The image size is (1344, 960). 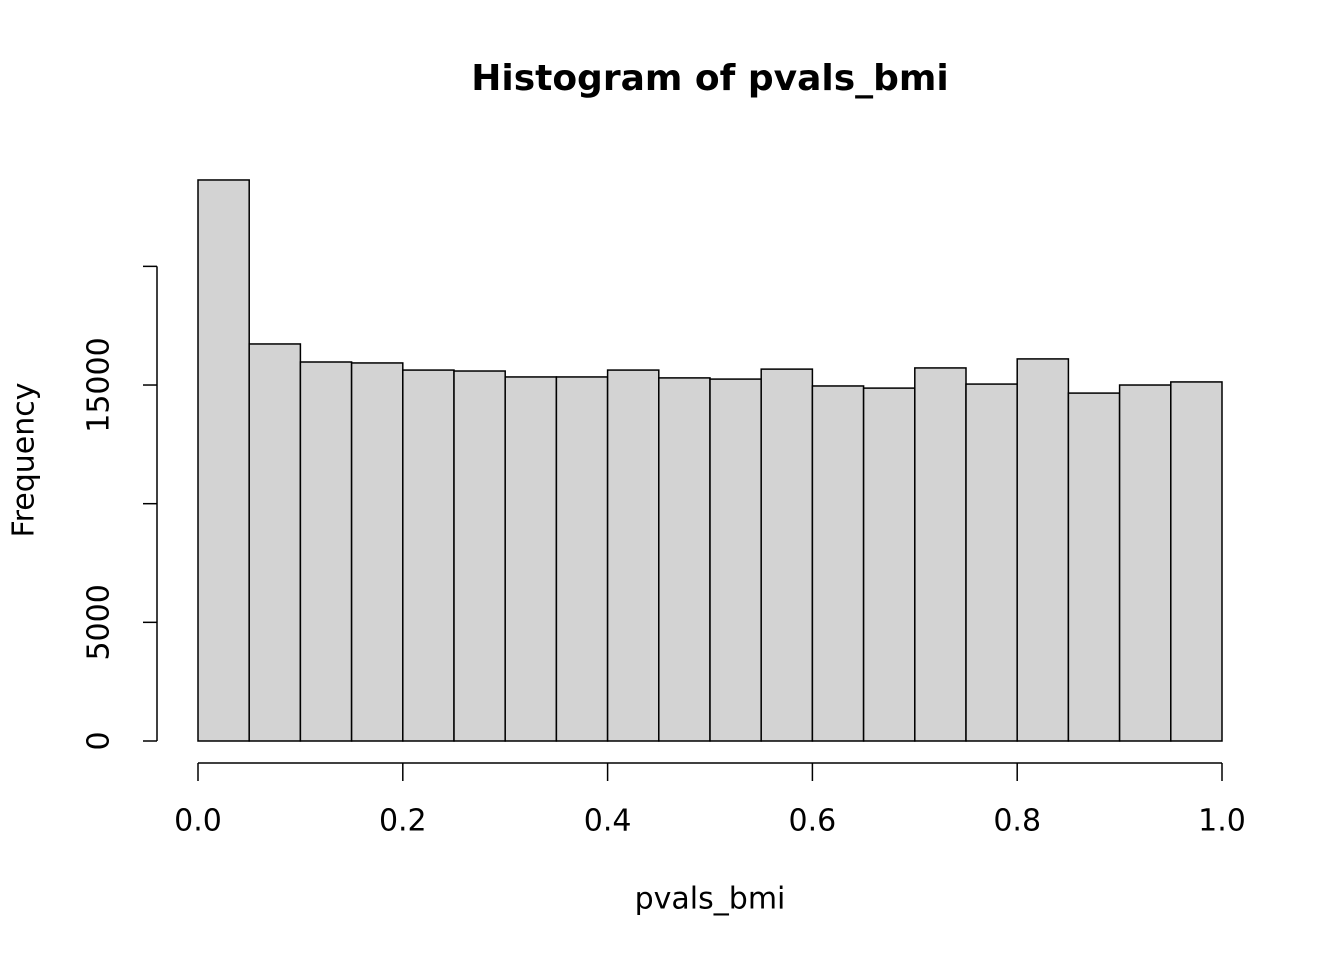 What do you see at coordinates (1222, 821) in the screenshot?
I see `x-tick-label: 1.0` at bounding box center [1222, 821].